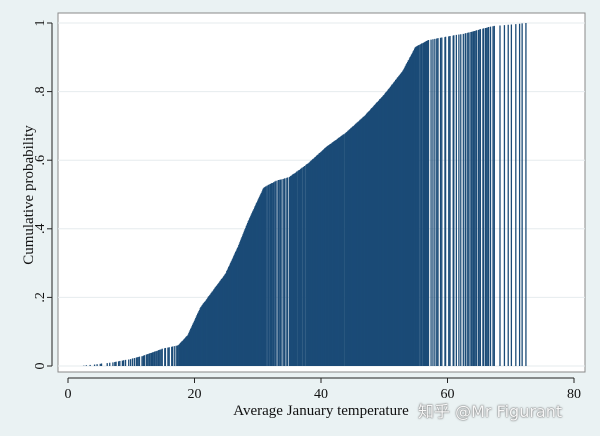 The image size is (600, 436). I want to click on y-tick-label-5: 1, so click(40, 23).